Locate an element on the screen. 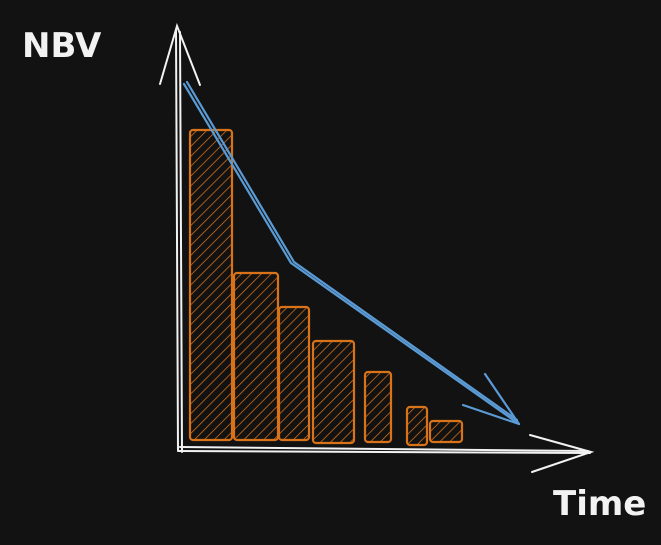 The image size is (661, 545). x-axis-label: Time is located at coordinates (599, 504).